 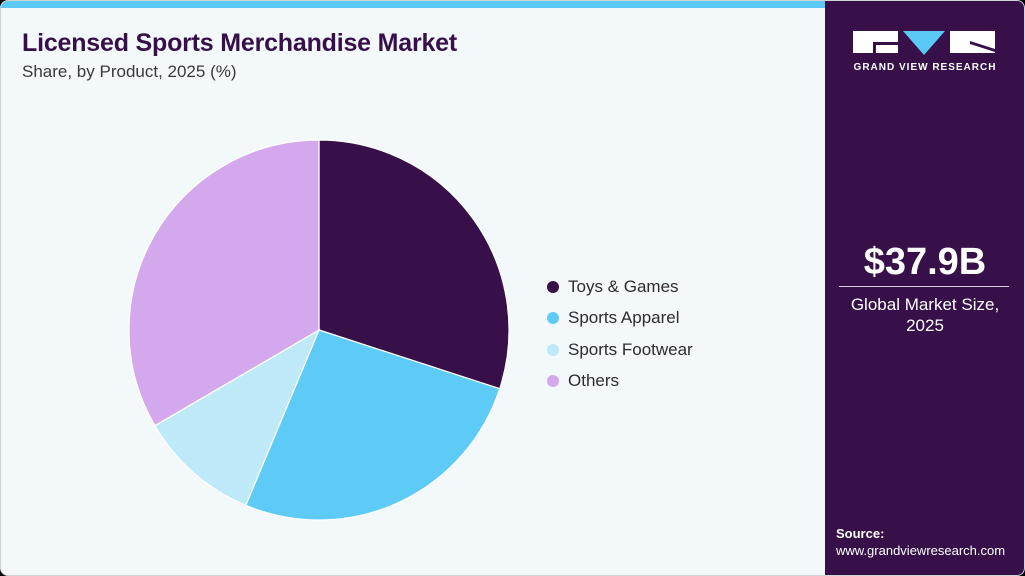 What do you see at coordinates (925, 67) in the screenshot?
I see `brand-name: GRAND VIEW RESEARCH` at bounding box center [925, 67].